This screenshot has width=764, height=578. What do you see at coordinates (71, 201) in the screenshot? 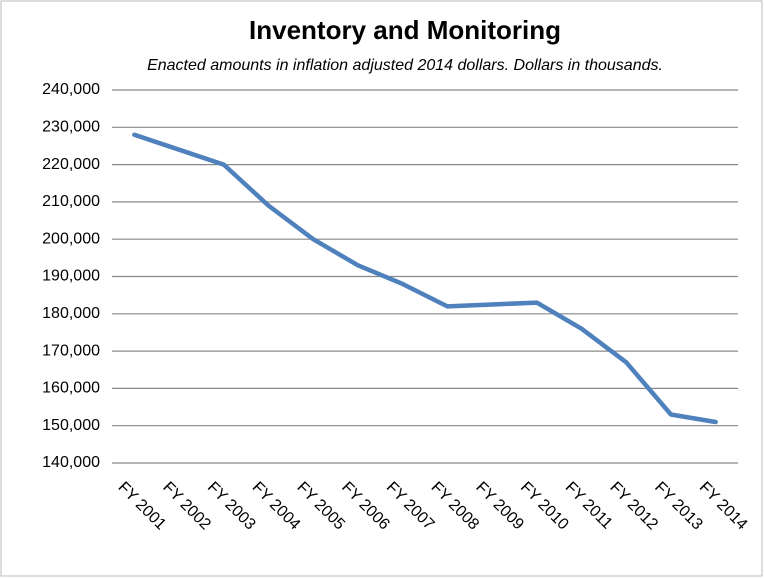
I see `y-tick-label: 210,000` at bounding box center [71, 201].